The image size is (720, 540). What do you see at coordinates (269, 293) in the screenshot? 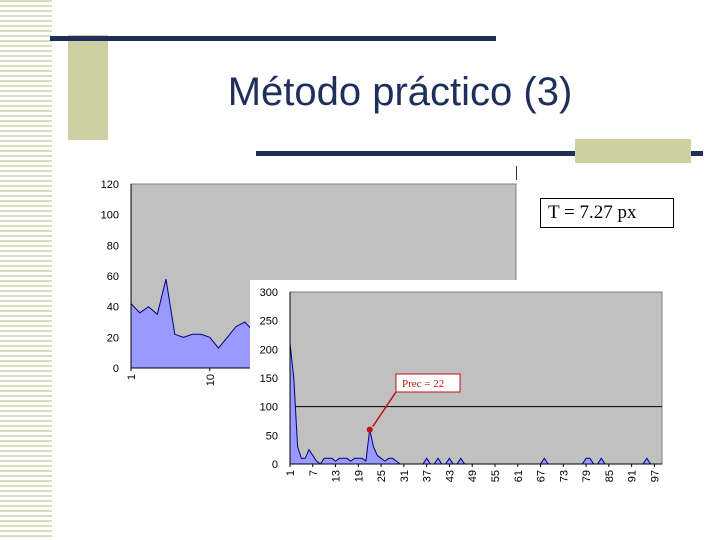
I see `chart2-y-tick-label: 300` at bounding box center [269, 293].